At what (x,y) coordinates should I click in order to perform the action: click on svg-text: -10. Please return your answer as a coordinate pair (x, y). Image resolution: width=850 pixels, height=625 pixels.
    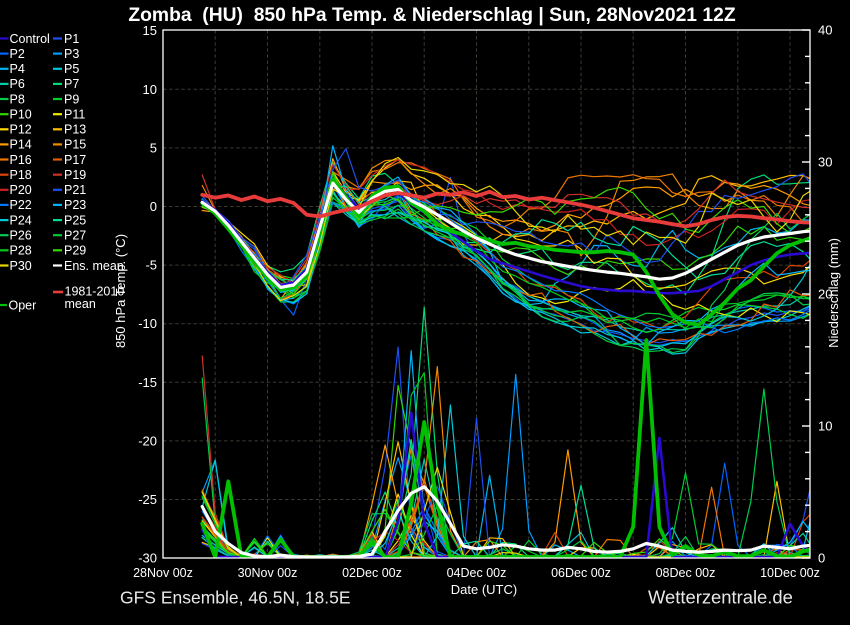
    Looking at the image, I should click on (147, 323).